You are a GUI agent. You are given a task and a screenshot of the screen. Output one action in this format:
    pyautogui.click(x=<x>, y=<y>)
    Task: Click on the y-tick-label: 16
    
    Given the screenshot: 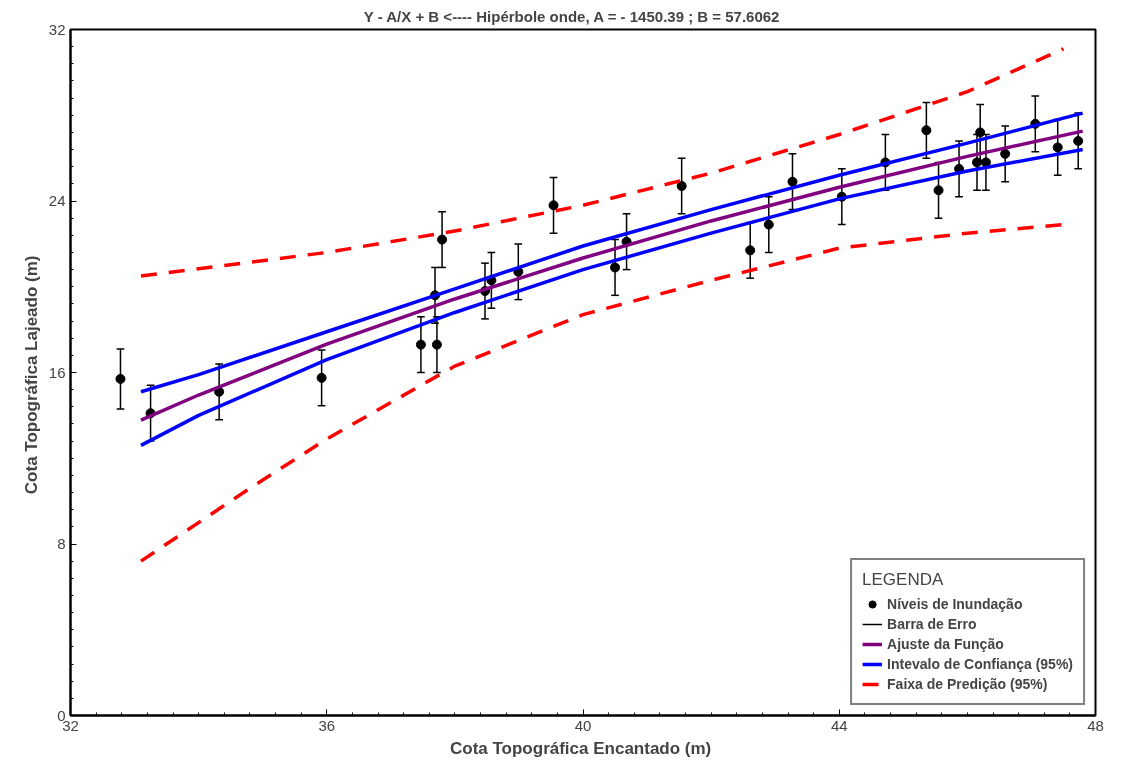 What is the action you would take?
    pyautogui.click(x=57, y=372)
    